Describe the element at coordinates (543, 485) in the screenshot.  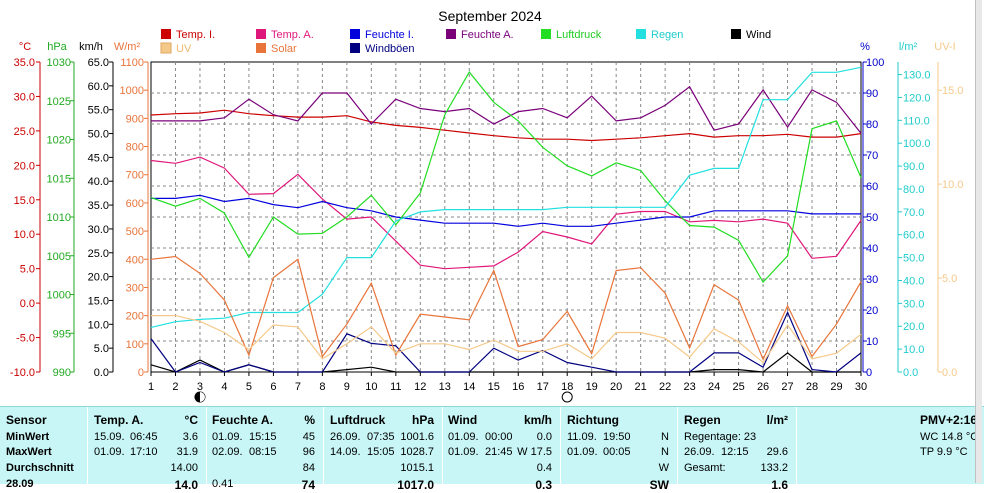
I see `stats-wind-last: 0.3` at that location.